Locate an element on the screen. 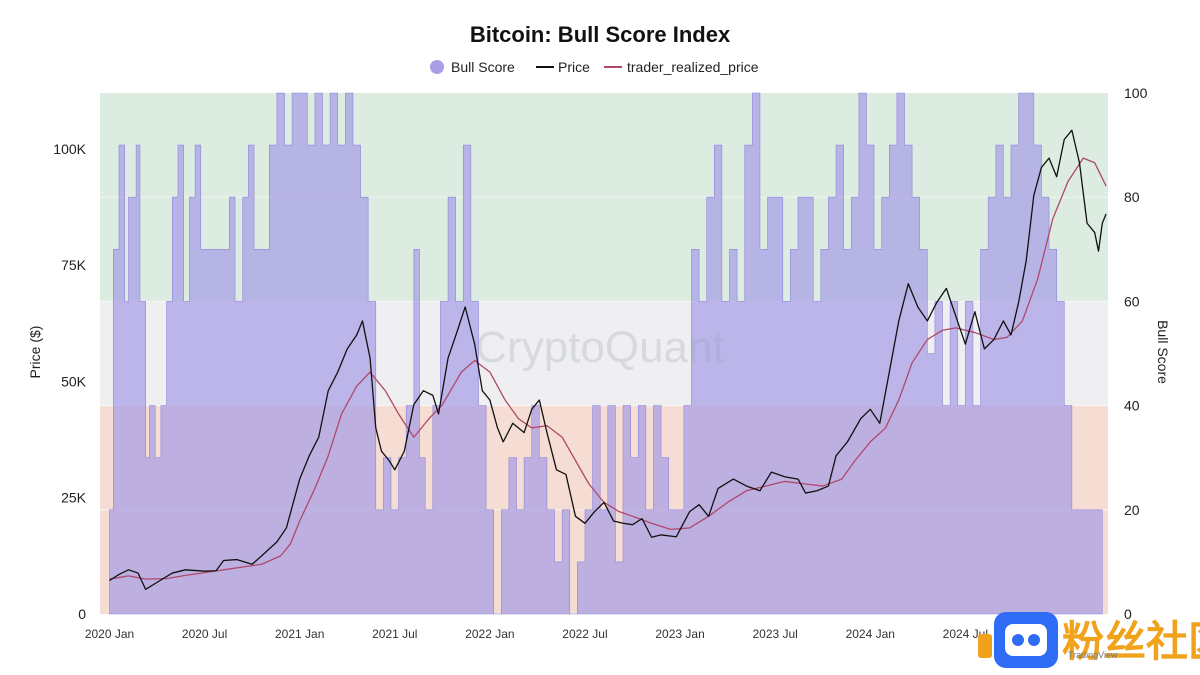  left-axis-ticks: 0 25K 50K 75K 100K is located at coordinates (69, 381).